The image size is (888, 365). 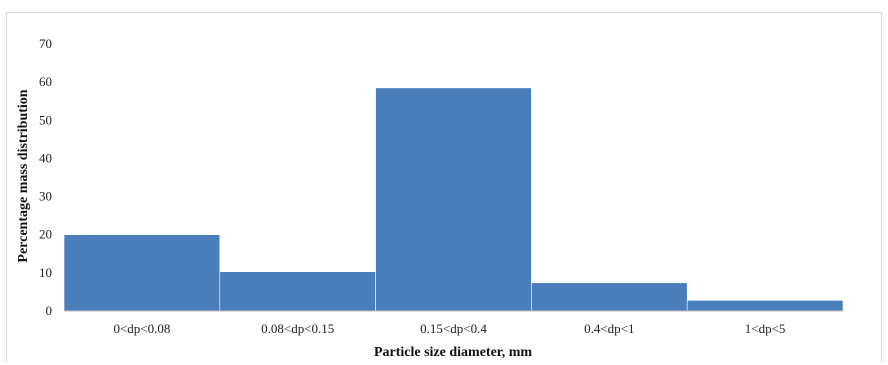 I want to click on y-tick-label: 20, so click(x=45, y=234).